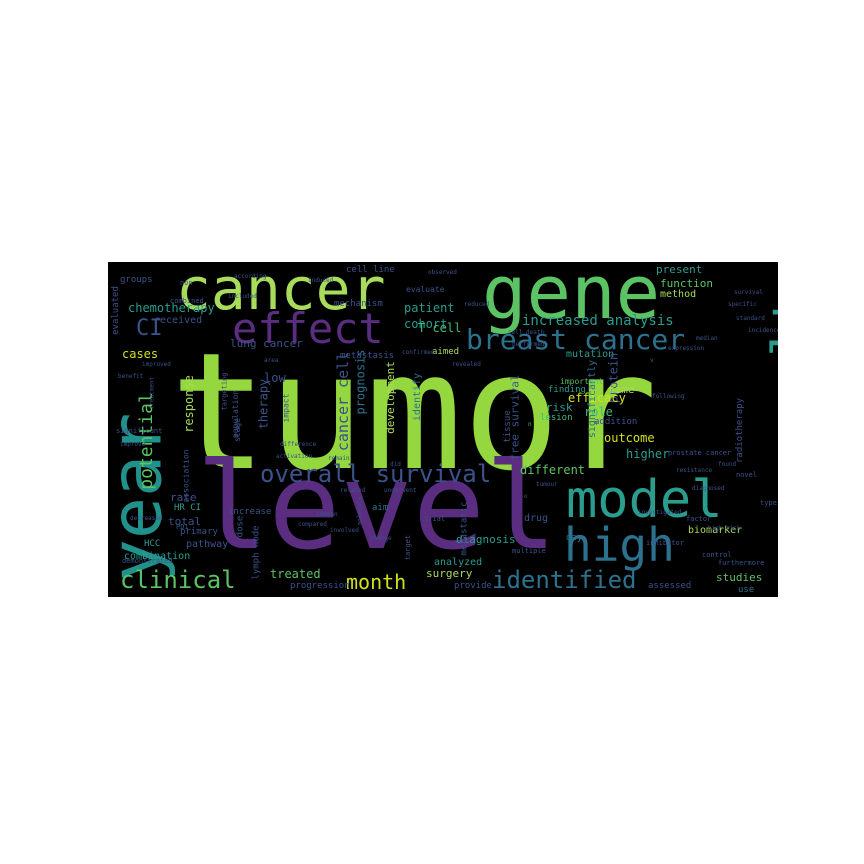 Image resolution: width=864 pixels, height=864 pixels. What do you see at coordinates (429, 308) in the screenshot?
I see `word: patient` at bounding box center [429, 308].